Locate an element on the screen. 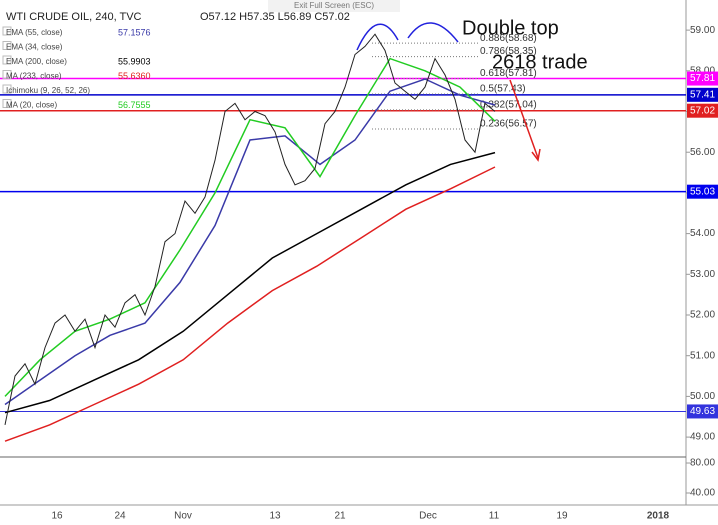 The image size is (718, 525). legend-value: 56.7555 is located at coordinates (134, 105).